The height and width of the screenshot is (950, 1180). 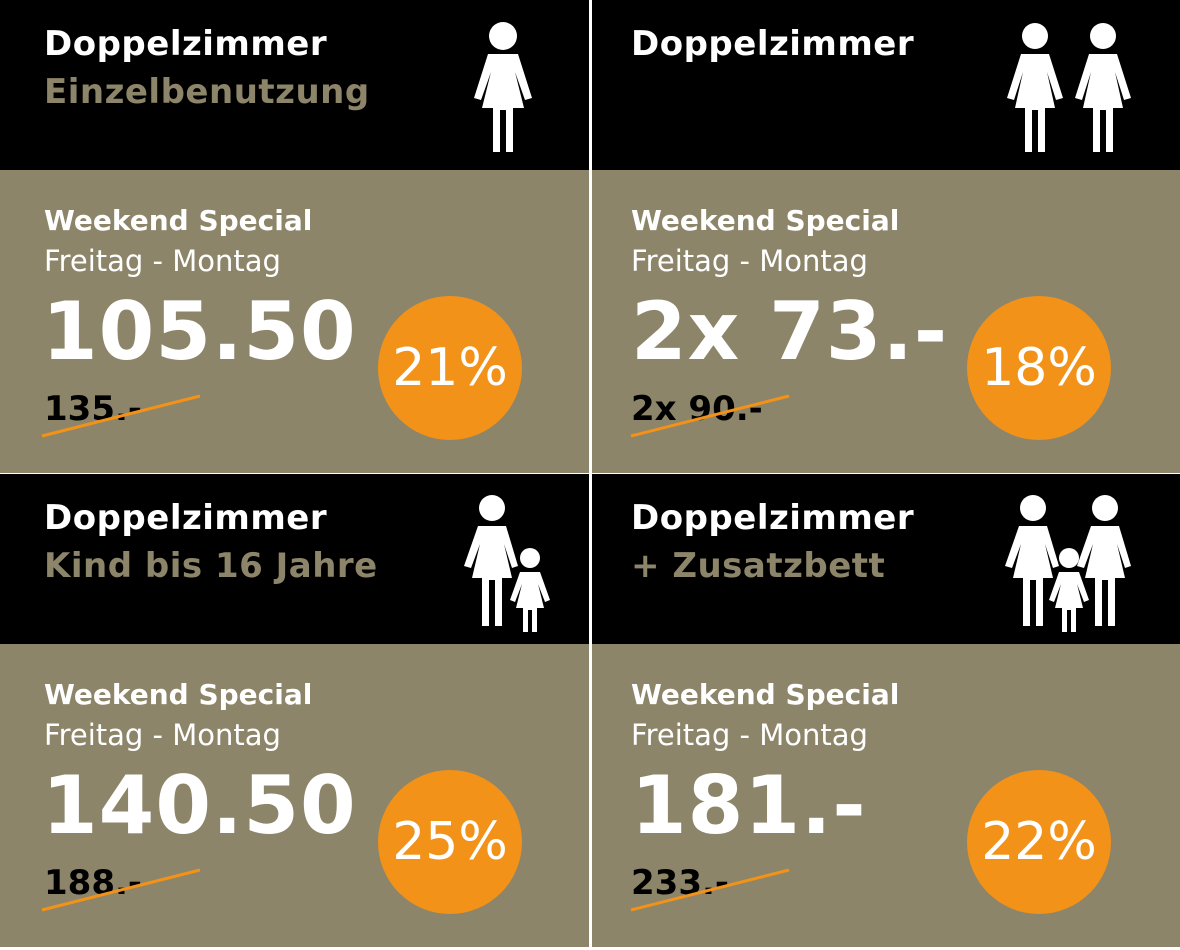 What do you see at coordinates (199, 805) in the screenshot?
I see `price: 140.50` at bounding box center [199, 805].